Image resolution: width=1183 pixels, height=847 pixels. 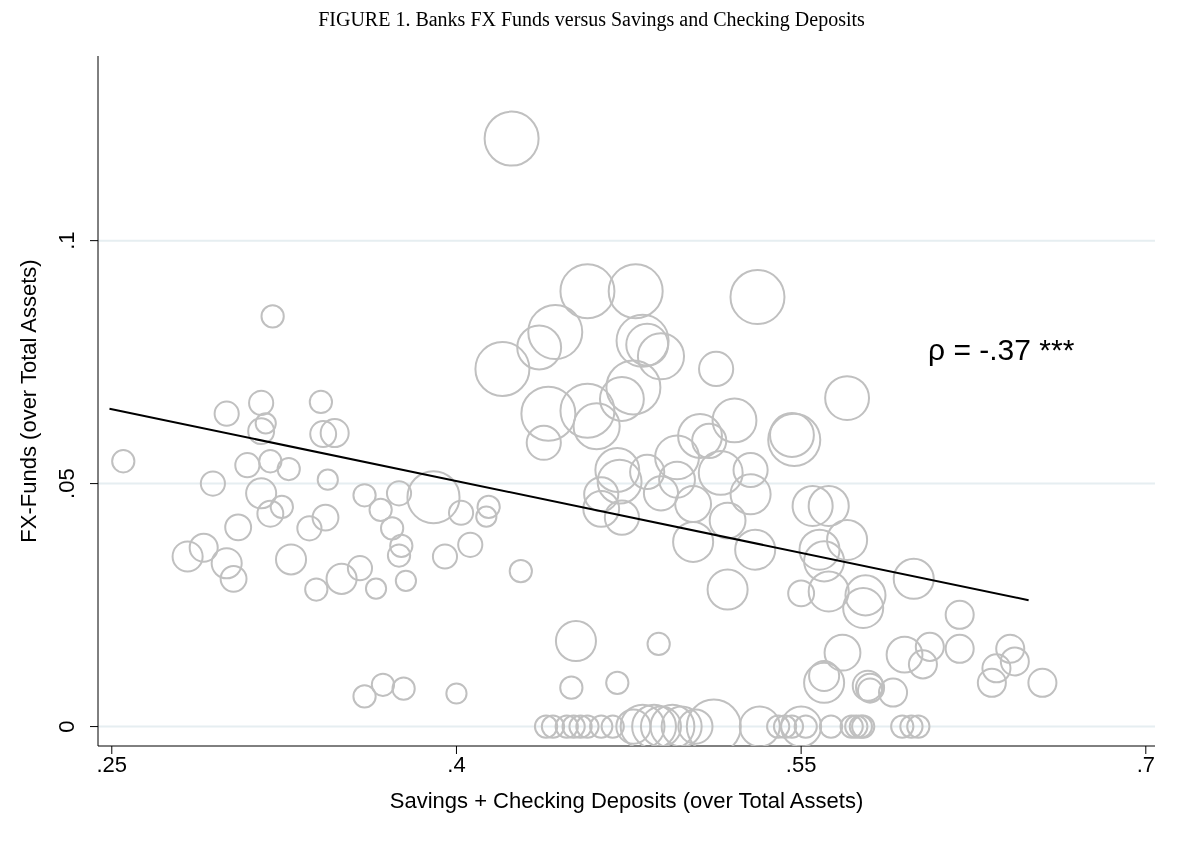 I want to click on annotation: ρ = -.37 ***, so click(x=1001, y=350).